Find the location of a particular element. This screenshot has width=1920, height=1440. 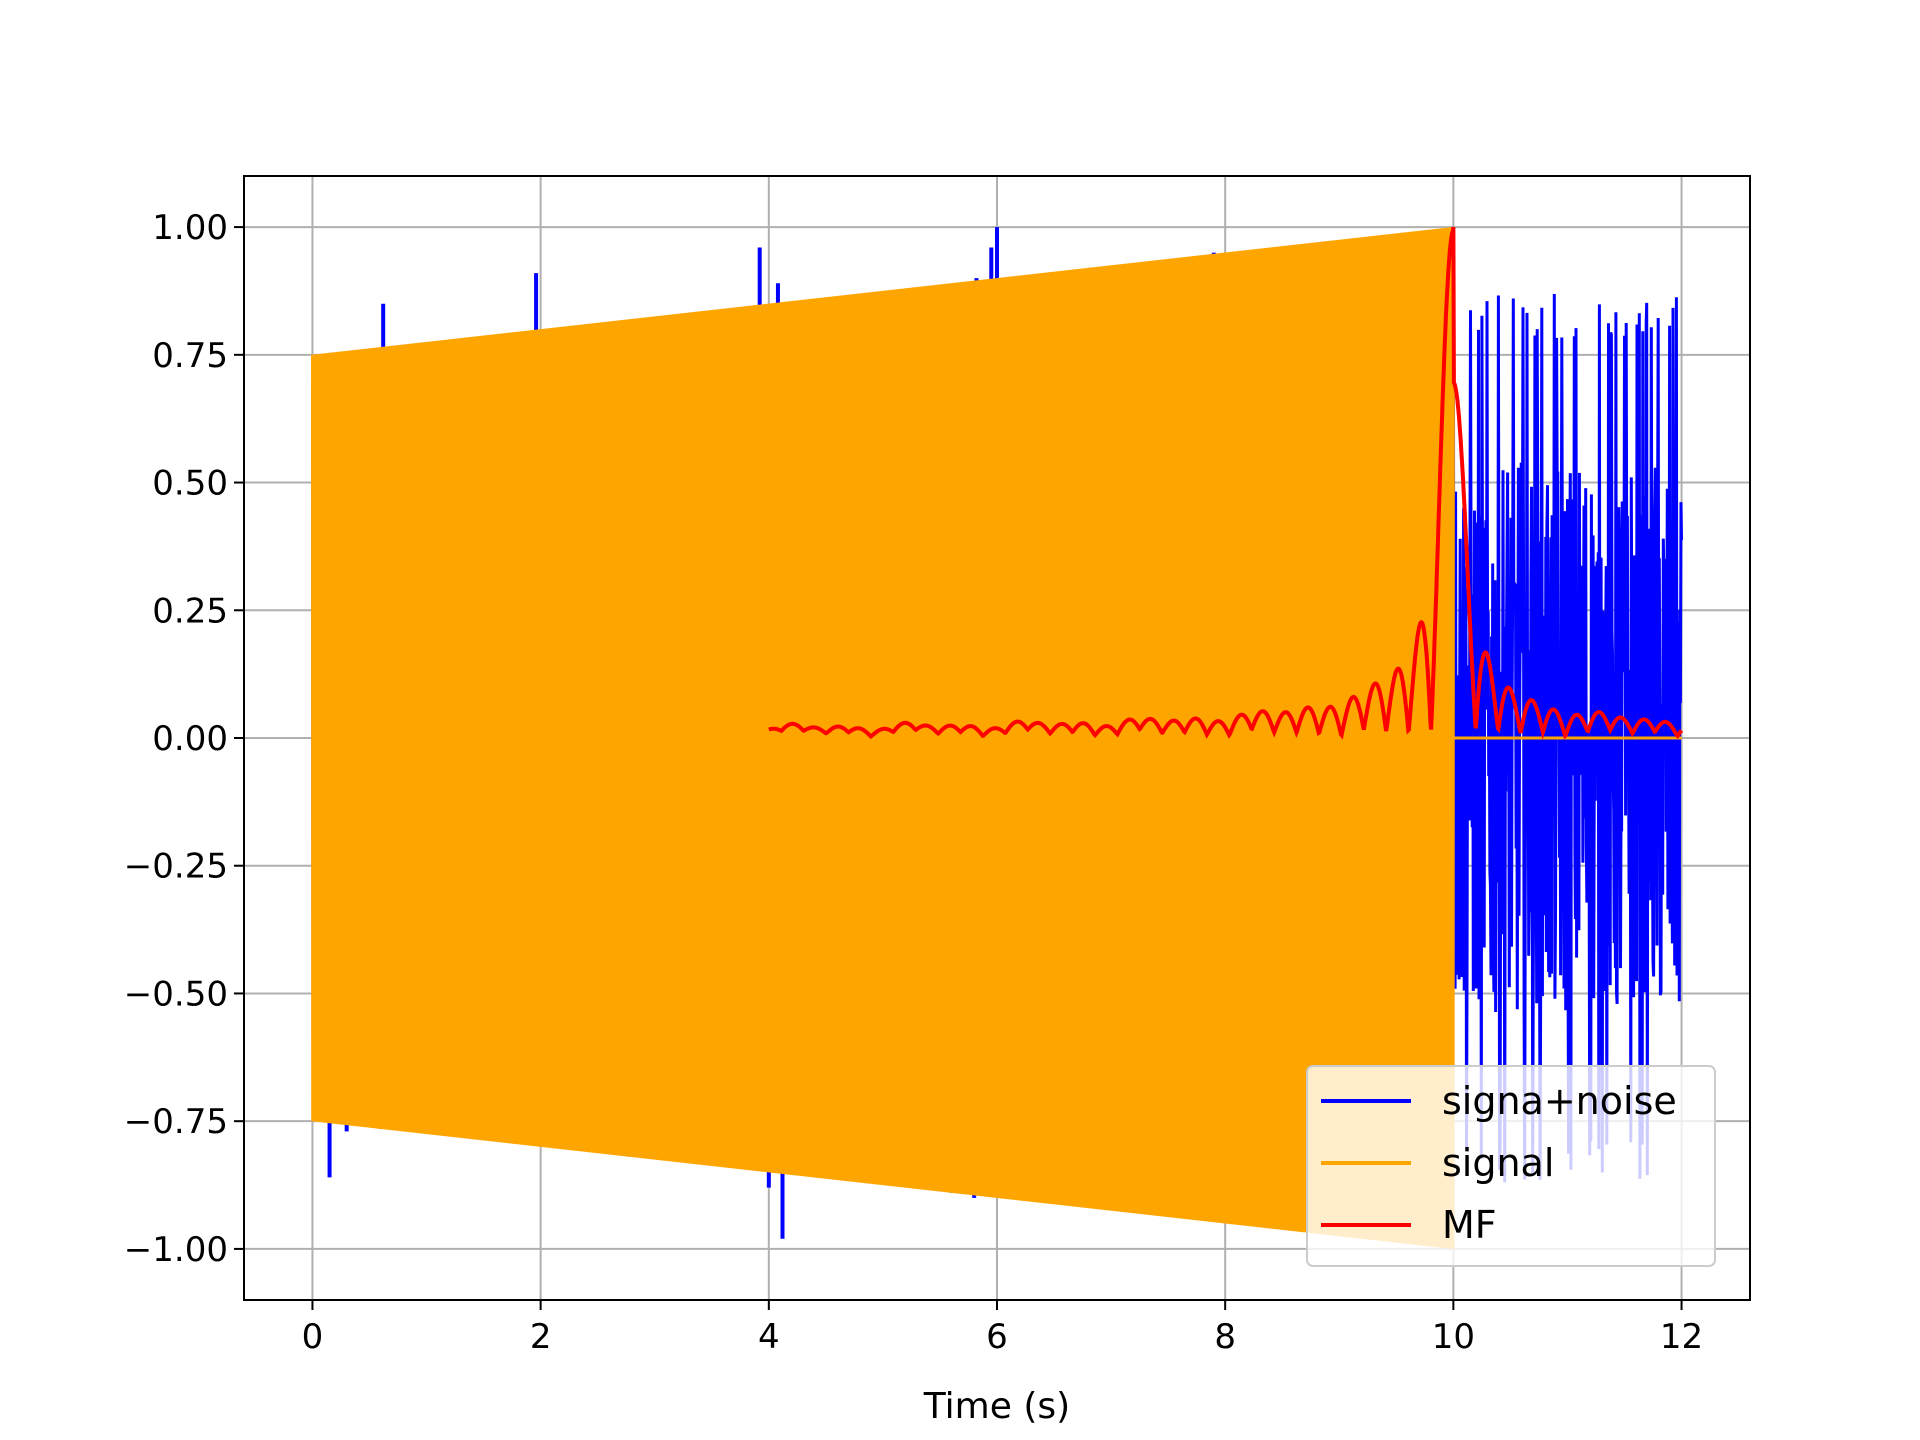

y-tick-label: 1.00 is located at coordinates (190, 228).